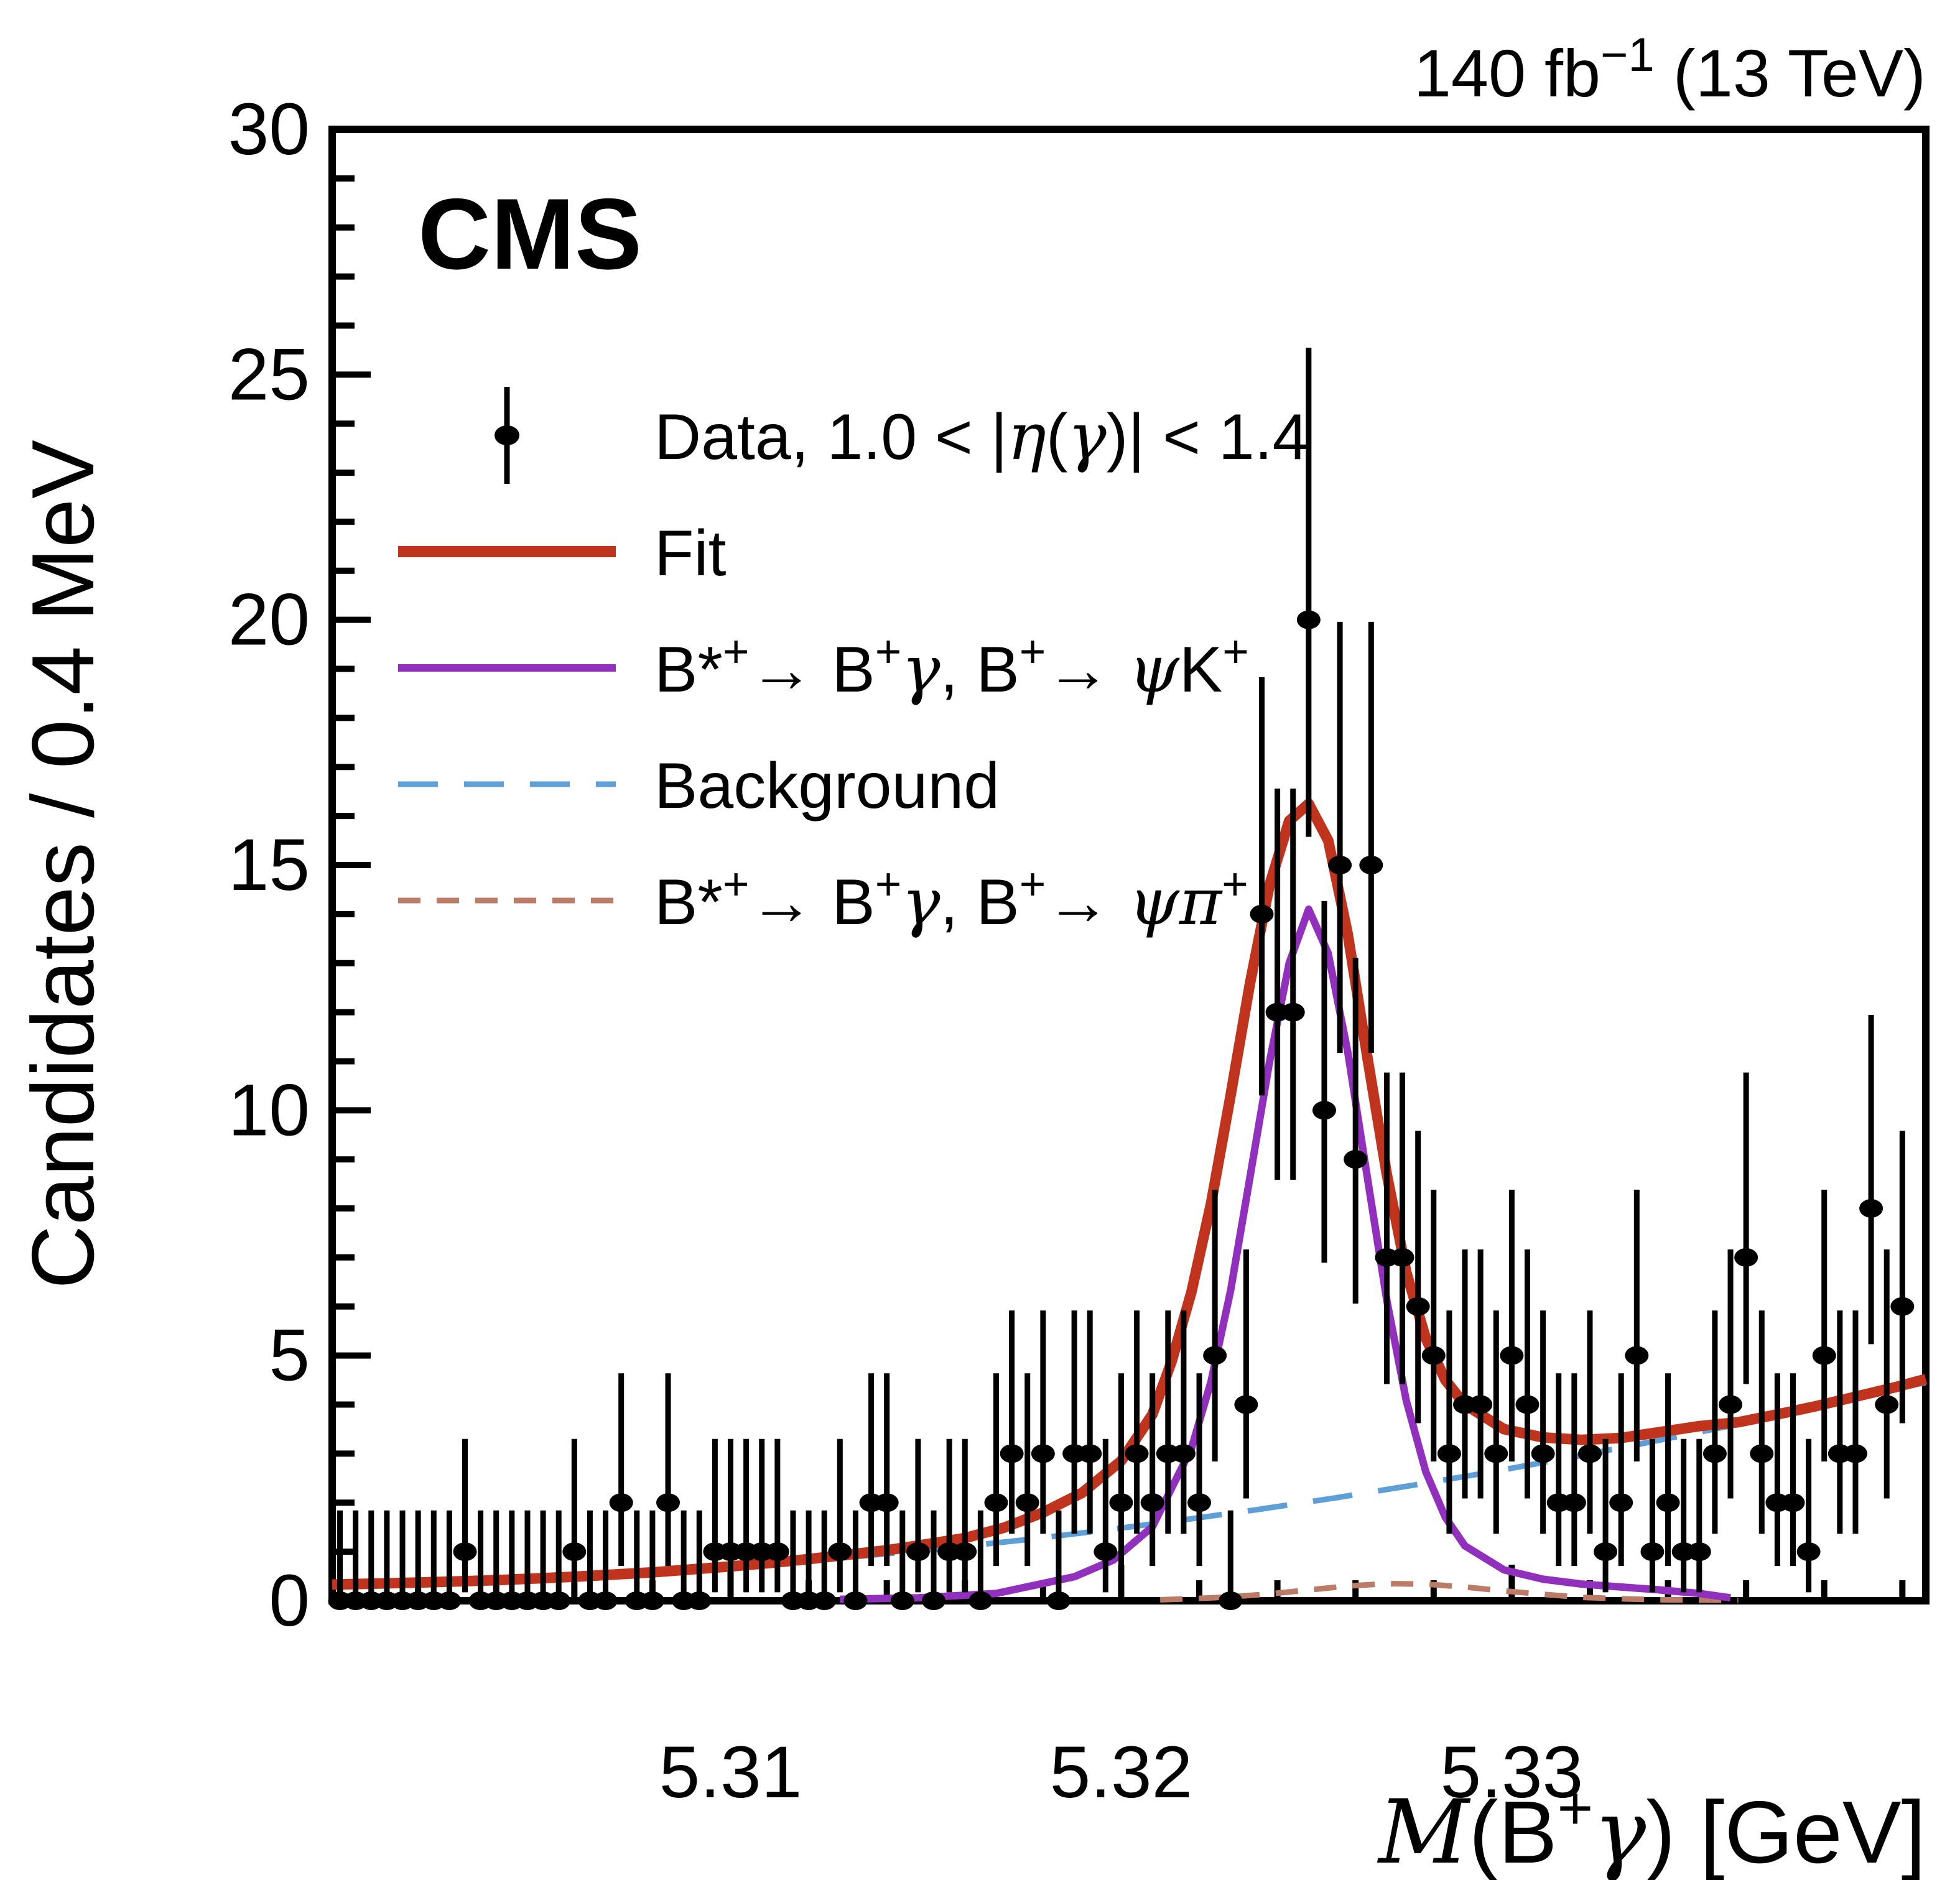  Describe the element at coordinates (1627, 55) in the screenshot. I see `text-segment: −1` at that location.